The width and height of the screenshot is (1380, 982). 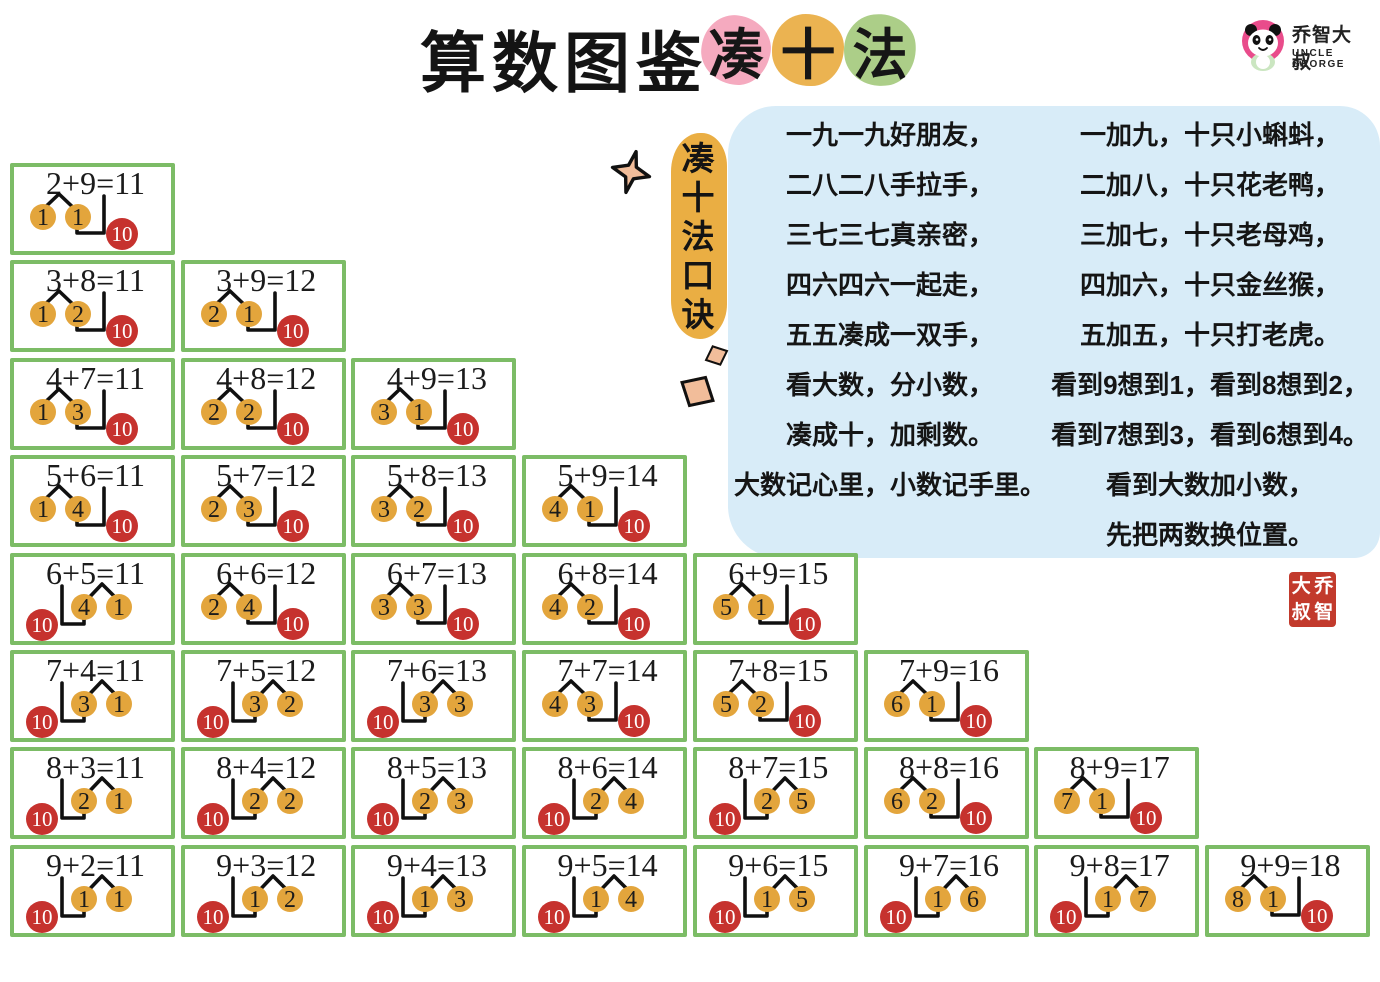 I want to click on equation-cell-6-6: 6+6=12 2 4 10, so click(x=263, y=598).